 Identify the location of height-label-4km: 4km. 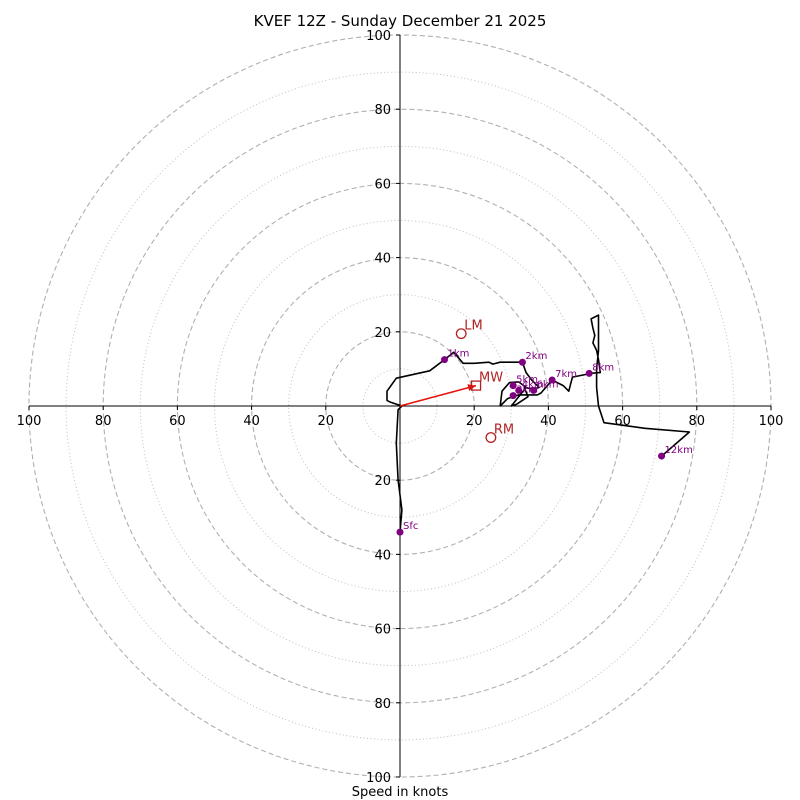
(533, 384).